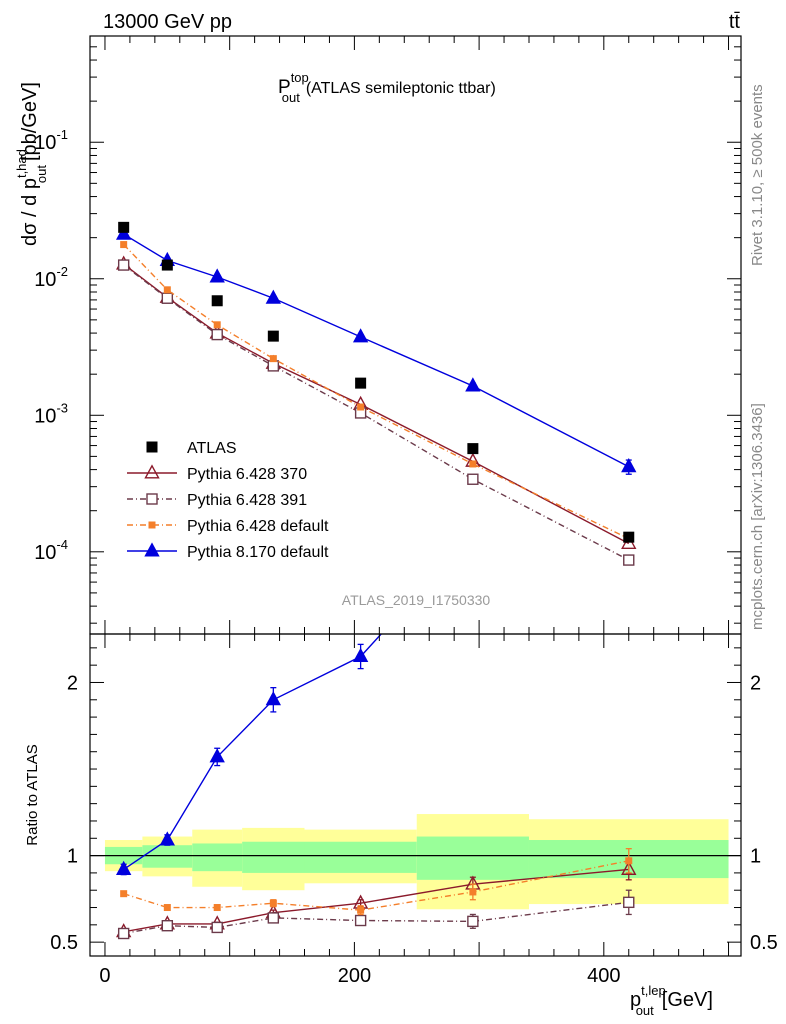 The image size is (786, 1024). I want to click on main-ytick-label: 10⁻², so click(51, 277).